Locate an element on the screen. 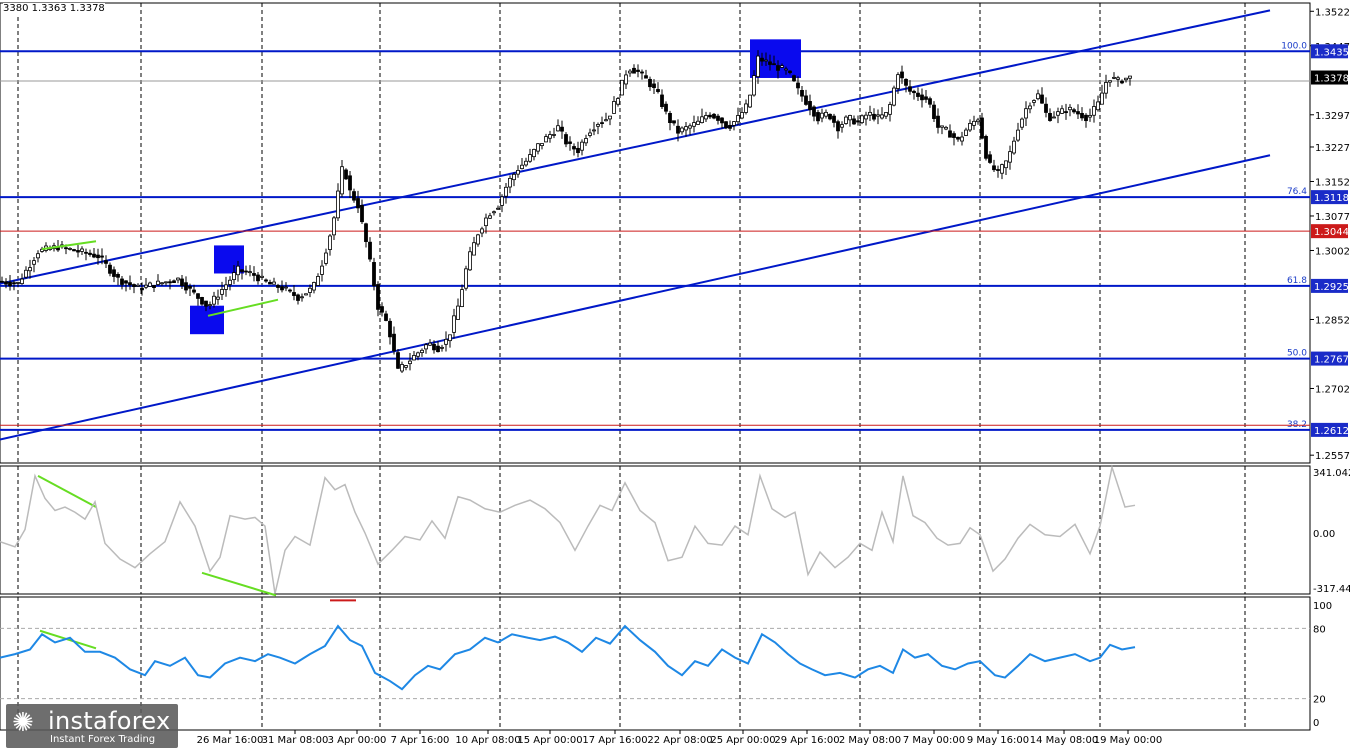 The height and width of the screenshot is (750, 1350). level-badge-0: 1.3435 is located at coordinates (1331, 52).